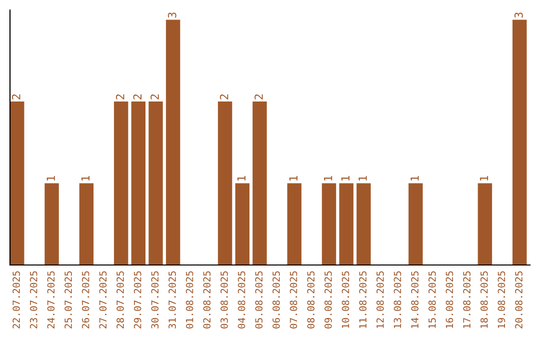 This screenshot has width=540, height=340. Describe the element at coordinates (120, 299) in the screenshot. I see `x-tick-label: 28.07.2025` at that location.